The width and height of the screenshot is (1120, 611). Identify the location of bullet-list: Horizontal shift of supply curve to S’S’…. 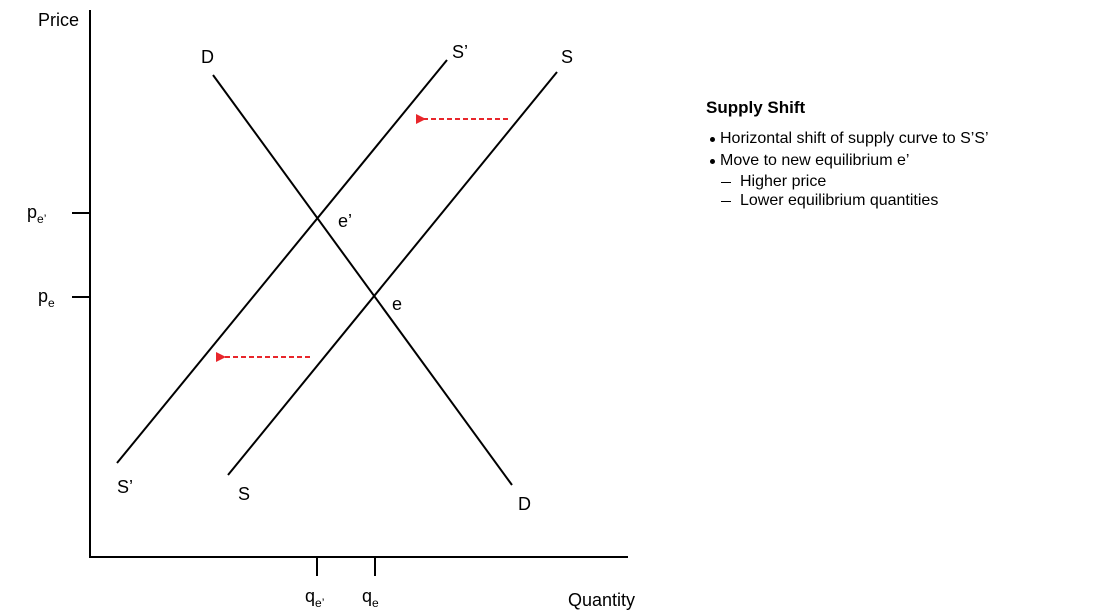
(847, 169).